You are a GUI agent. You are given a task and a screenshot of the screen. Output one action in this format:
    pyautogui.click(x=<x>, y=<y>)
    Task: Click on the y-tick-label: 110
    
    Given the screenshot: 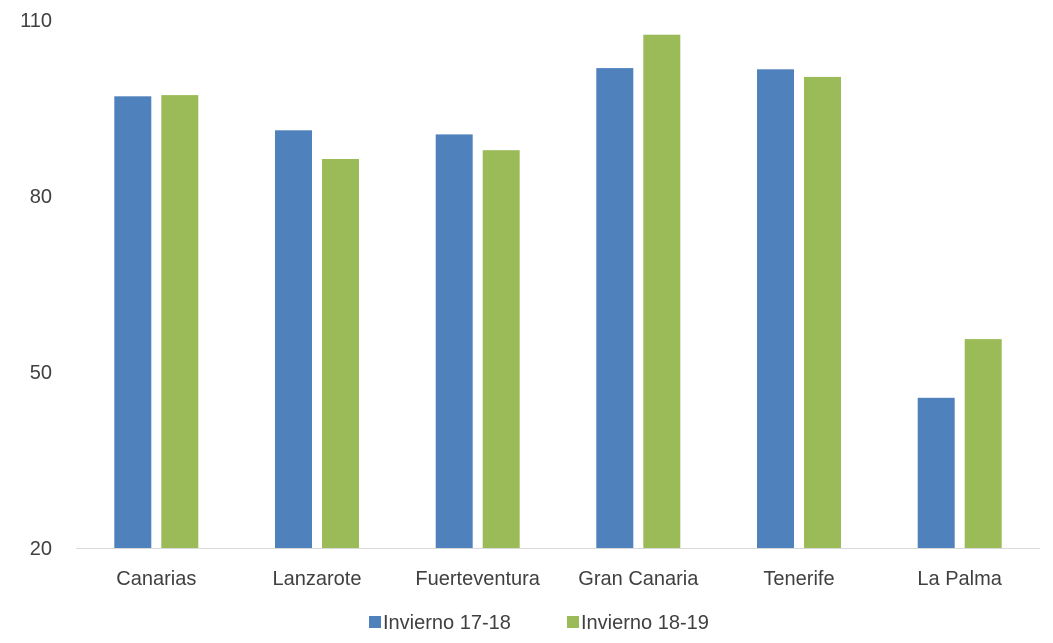 What is the action you would take?
    pyautogui.click(x=36, y=21)
    